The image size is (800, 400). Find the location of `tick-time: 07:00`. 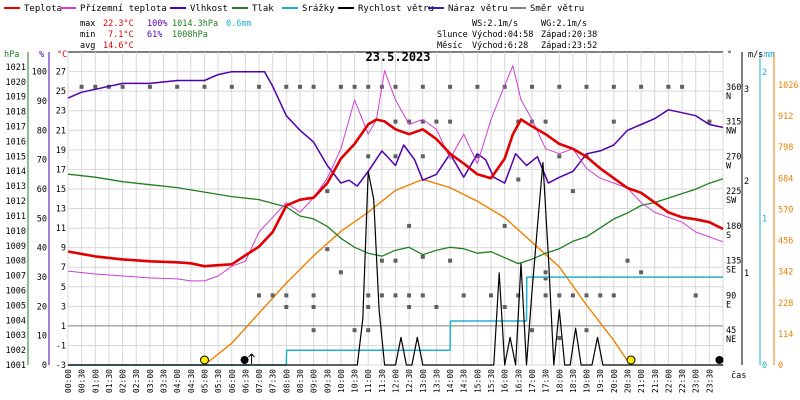

tick-time: 07:00 is located at coordinates (259, 381).